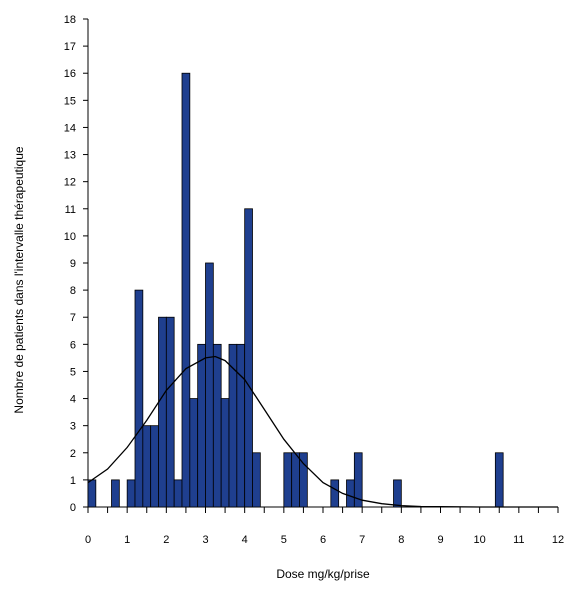 Image resolution: width=569 pixels, height=589 pixels. I want to click on y-tick-label: 18, so click(70, 20).